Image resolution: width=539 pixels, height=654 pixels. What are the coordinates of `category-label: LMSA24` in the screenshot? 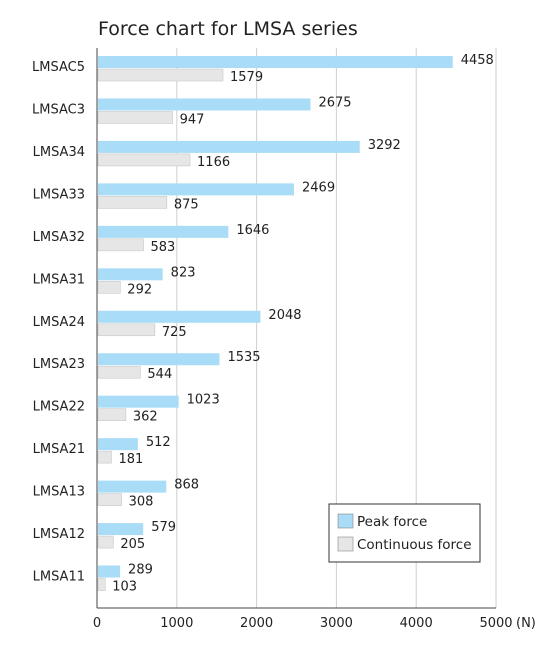 It's located at (59, 322).